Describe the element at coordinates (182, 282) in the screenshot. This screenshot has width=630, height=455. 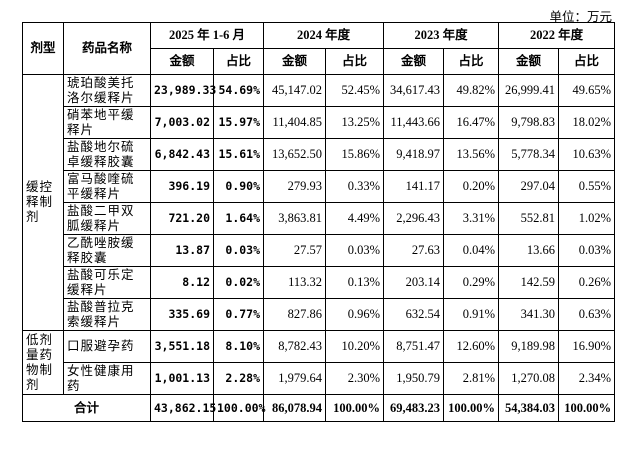
I see `value-cell: 8.12` at that location.